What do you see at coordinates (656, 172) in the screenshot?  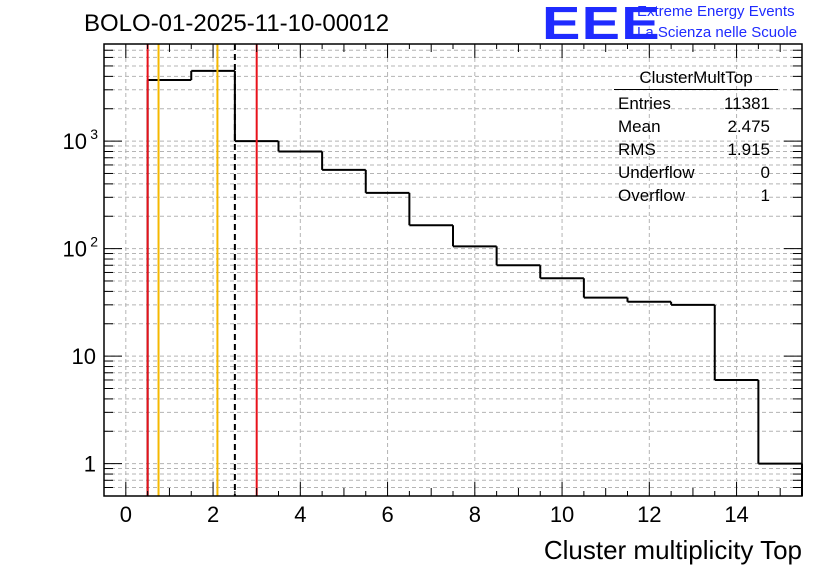 I see `stats-label: Underflow` at bounding box center [656, 172].